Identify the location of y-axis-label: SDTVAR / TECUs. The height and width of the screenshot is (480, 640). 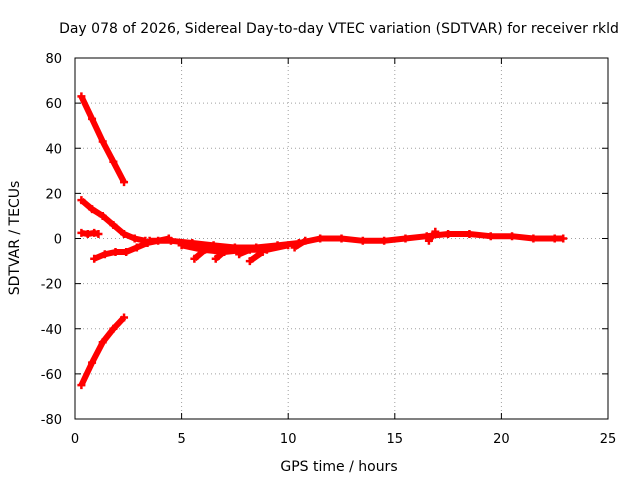
(15, 238).